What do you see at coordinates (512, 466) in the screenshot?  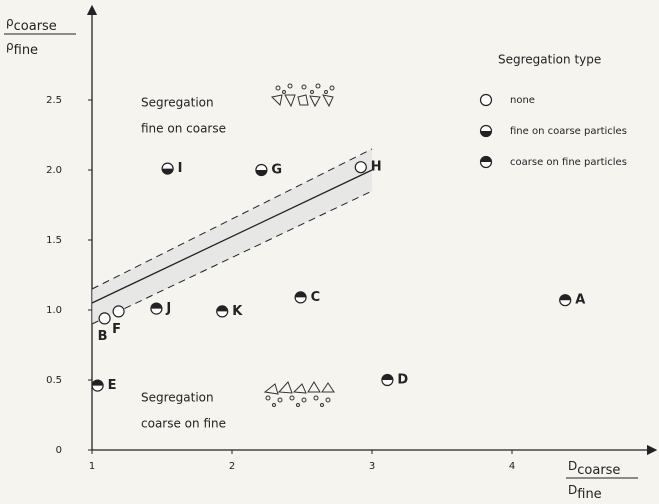 I see `x-tick-label: 4` at bounding box center [512, 466].